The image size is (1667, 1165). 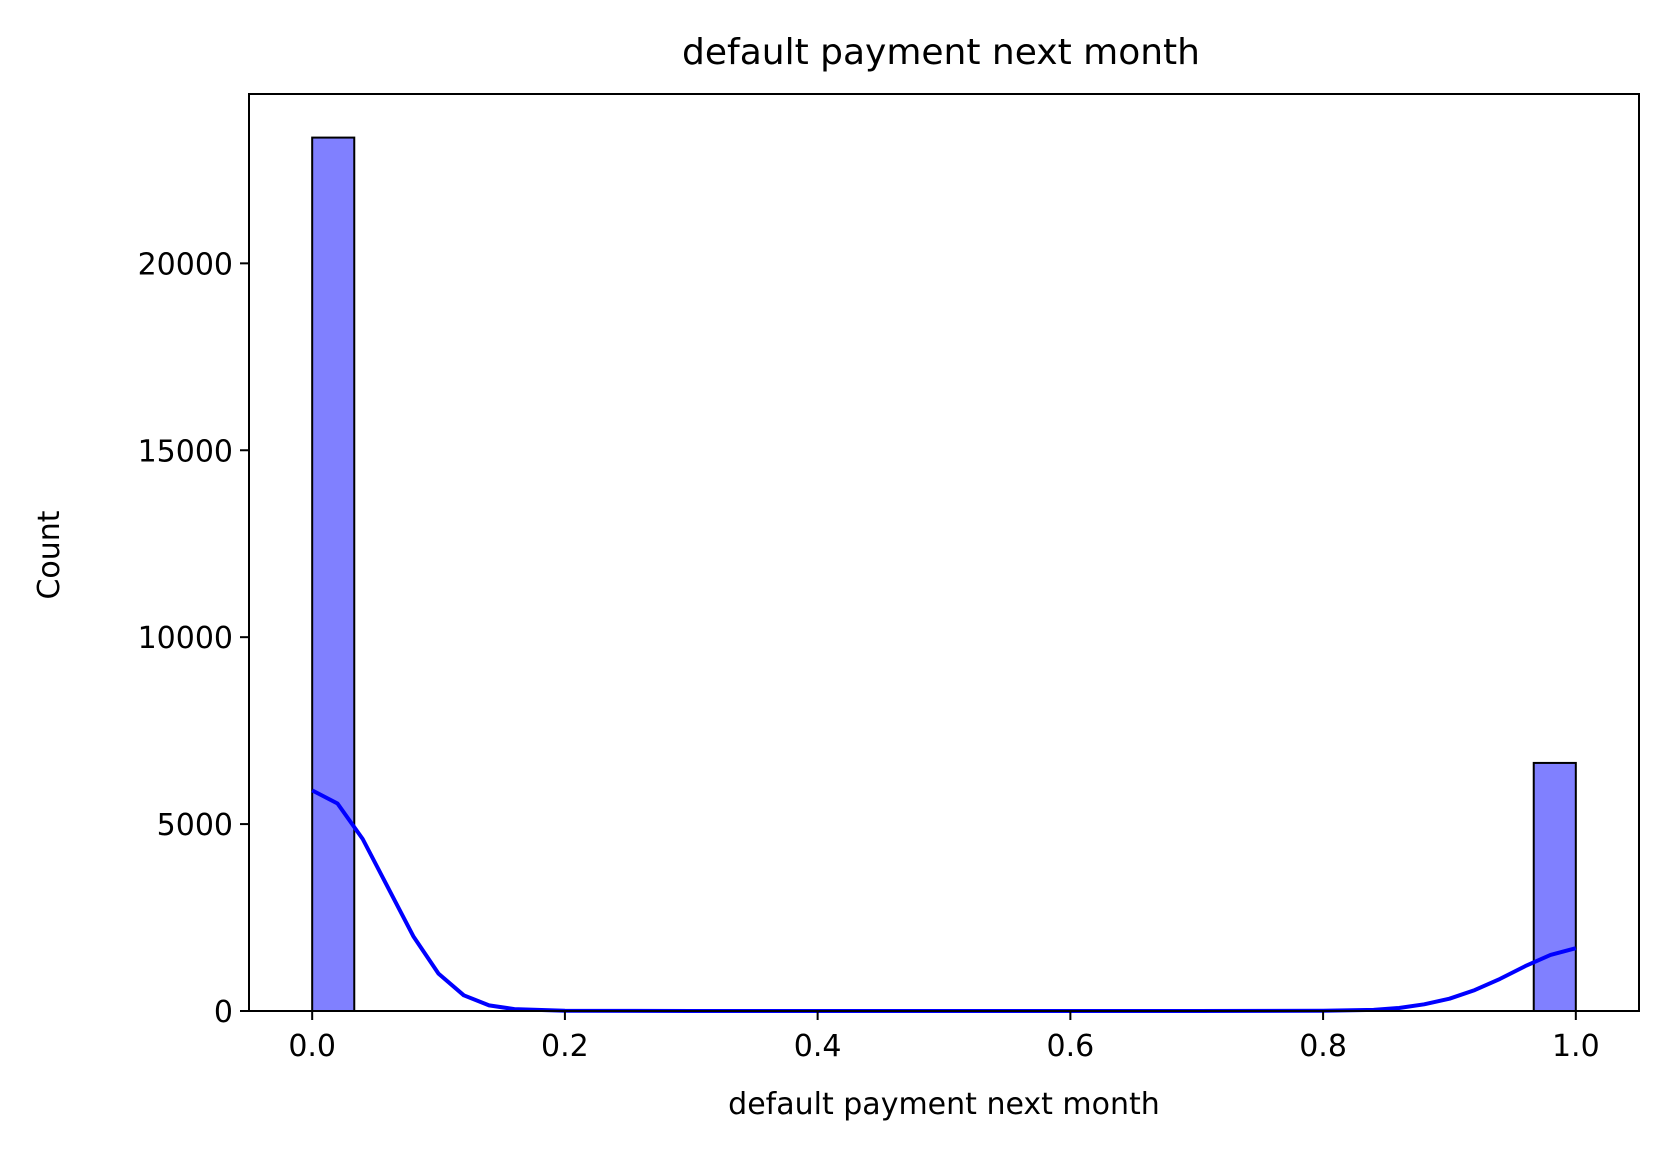 I want to click on y-tick-label: 20000, so click(x=185, y=264).